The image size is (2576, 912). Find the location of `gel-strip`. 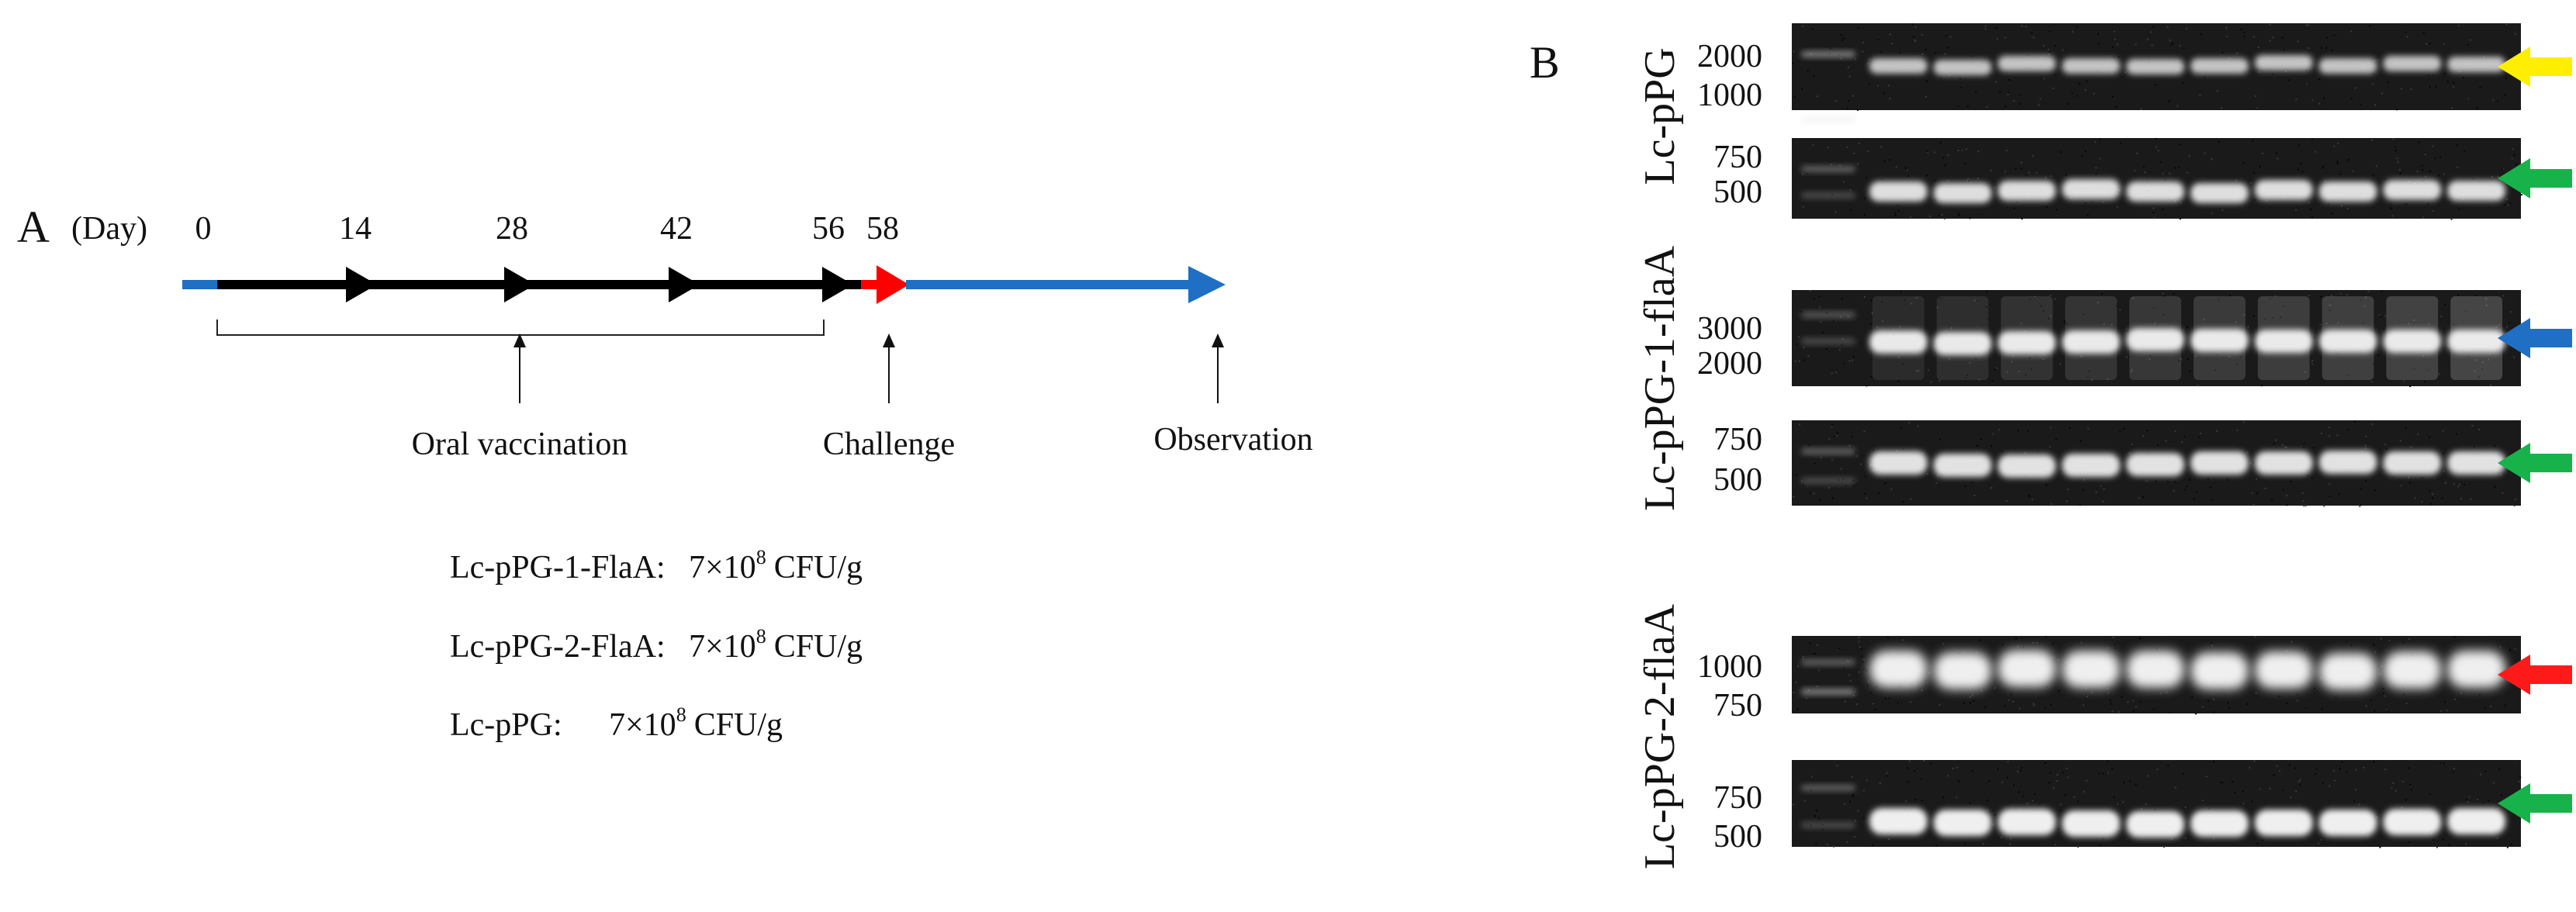

gel-strip is located at coordinates (2157, 804).